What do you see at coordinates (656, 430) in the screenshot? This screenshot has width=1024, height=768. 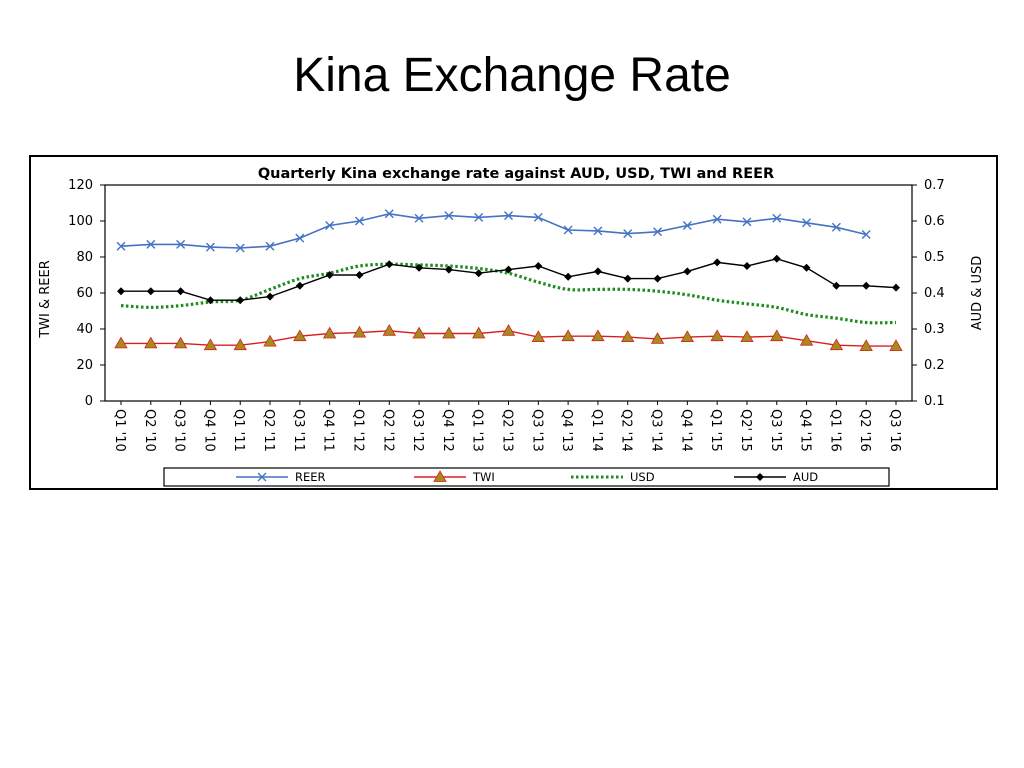 I see `x-tick-label: Q3 '14` at bounding box center [656, 430].